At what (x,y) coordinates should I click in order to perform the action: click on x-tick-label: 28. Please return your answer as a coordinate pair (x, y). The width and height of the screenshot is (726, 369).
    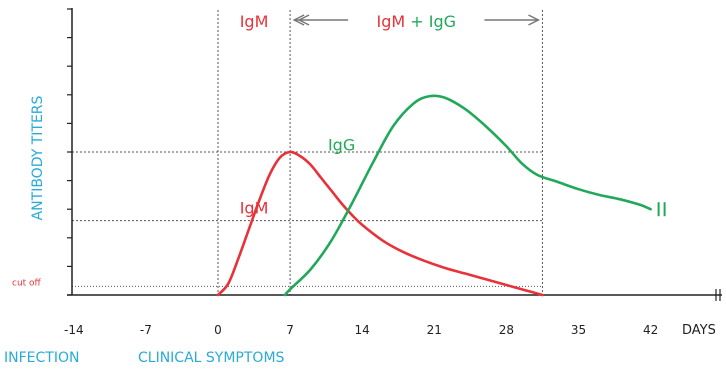
    Looking at the image, I should click on (506, 330).